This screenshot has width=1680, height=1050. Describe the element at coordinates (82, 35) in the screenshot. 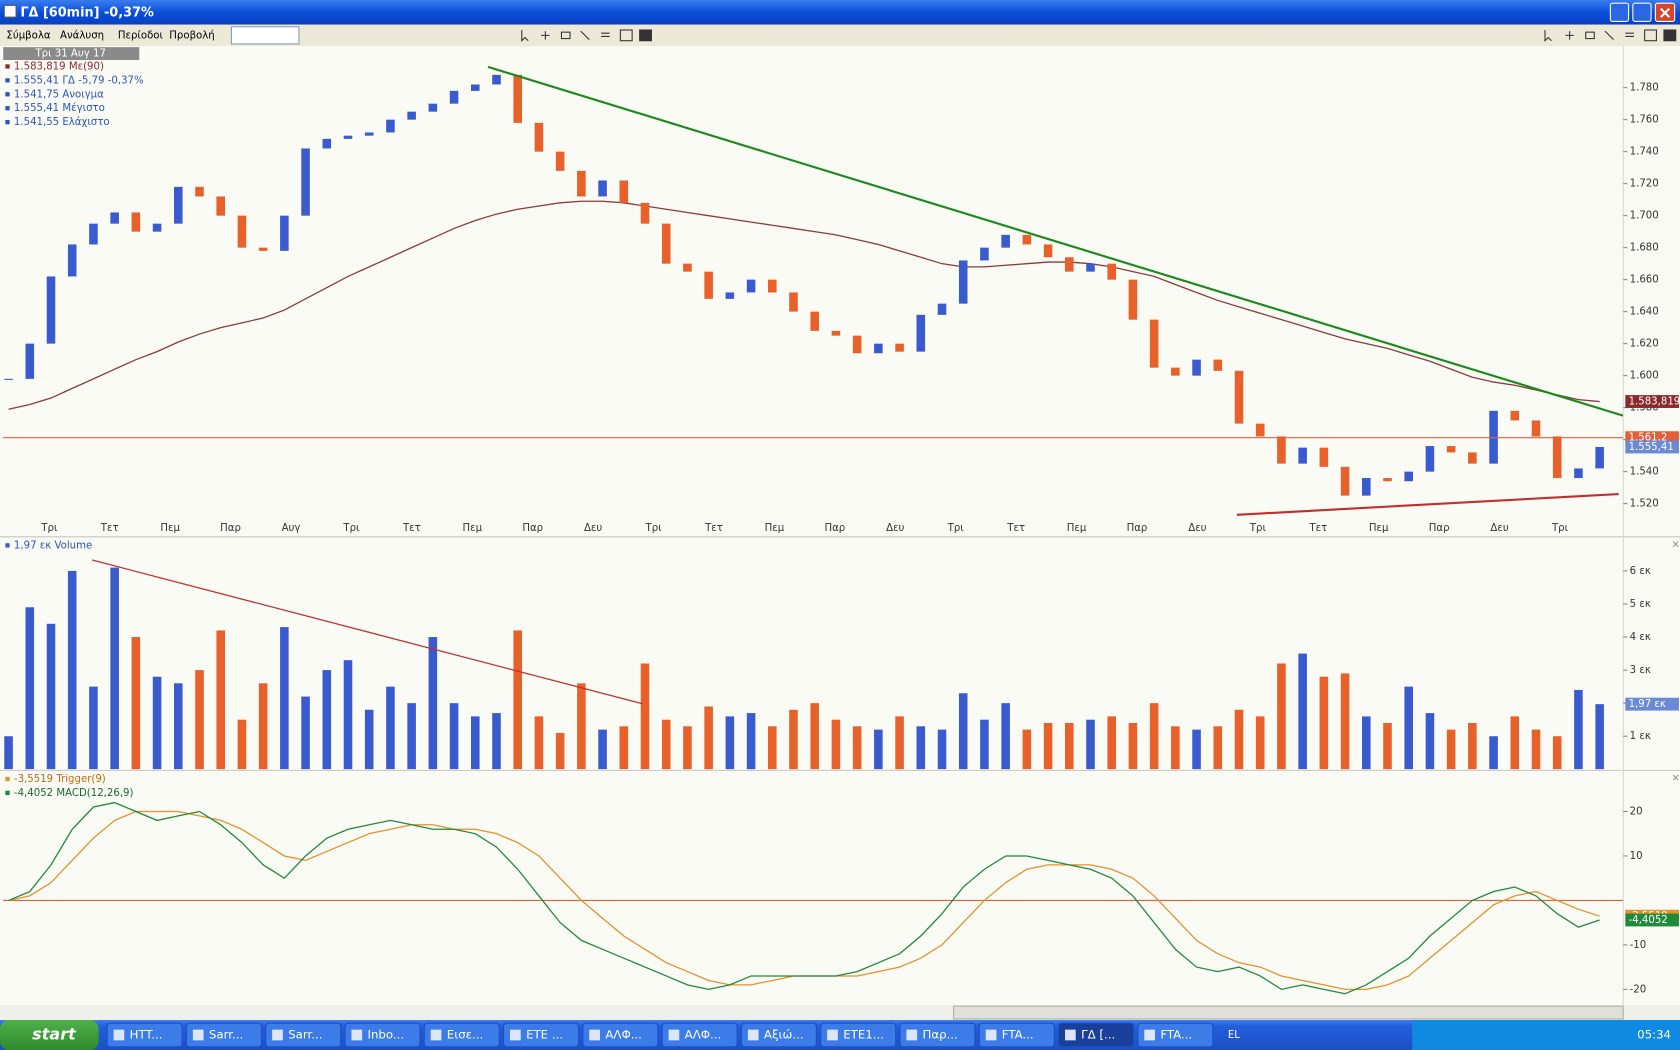

I see `menu-item: Ανάλυση` at that location.